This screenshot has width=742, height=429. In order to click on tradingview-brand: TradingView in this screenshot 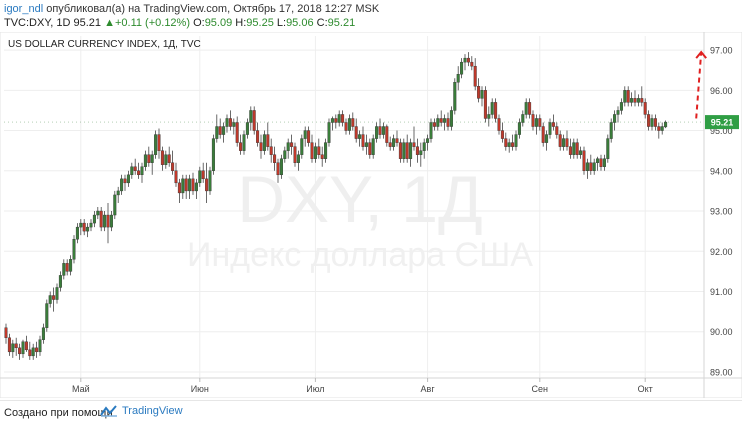, I will do `click(141, 411)`.